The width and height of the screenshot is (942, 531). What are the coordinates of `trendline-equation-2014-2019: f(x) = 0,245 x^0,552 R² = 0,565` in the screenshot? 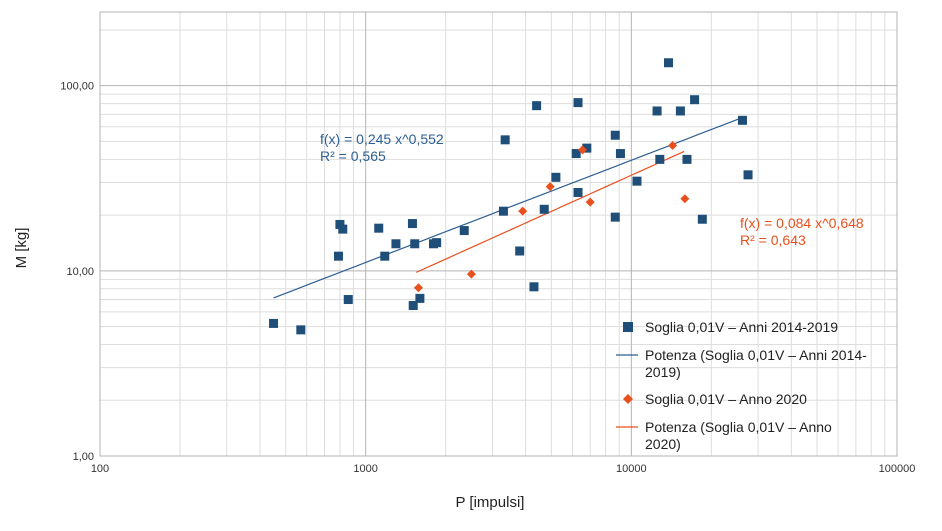 It's located at (382, 147).